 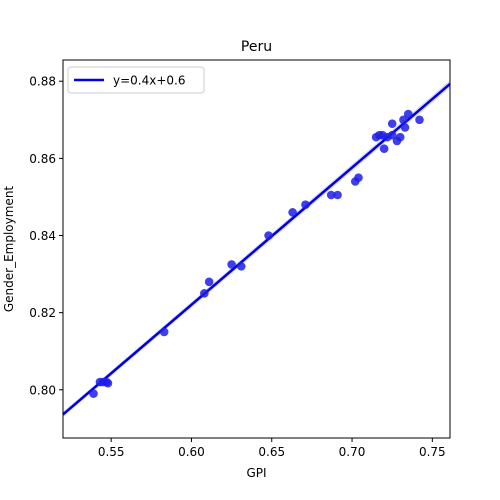 I want to click on x-tick-label: 0.60, so click(x=191, y=452).